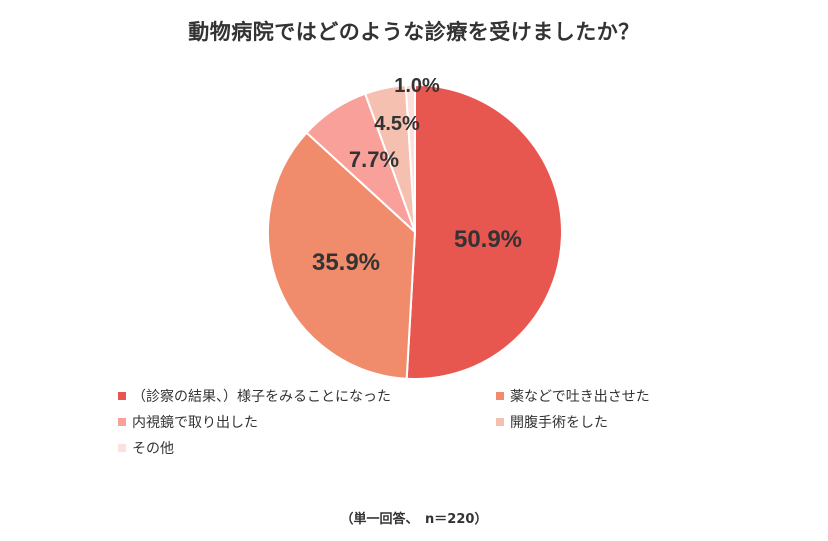  I want to click on slice-label-3: 4.5%, so click(397, 124).